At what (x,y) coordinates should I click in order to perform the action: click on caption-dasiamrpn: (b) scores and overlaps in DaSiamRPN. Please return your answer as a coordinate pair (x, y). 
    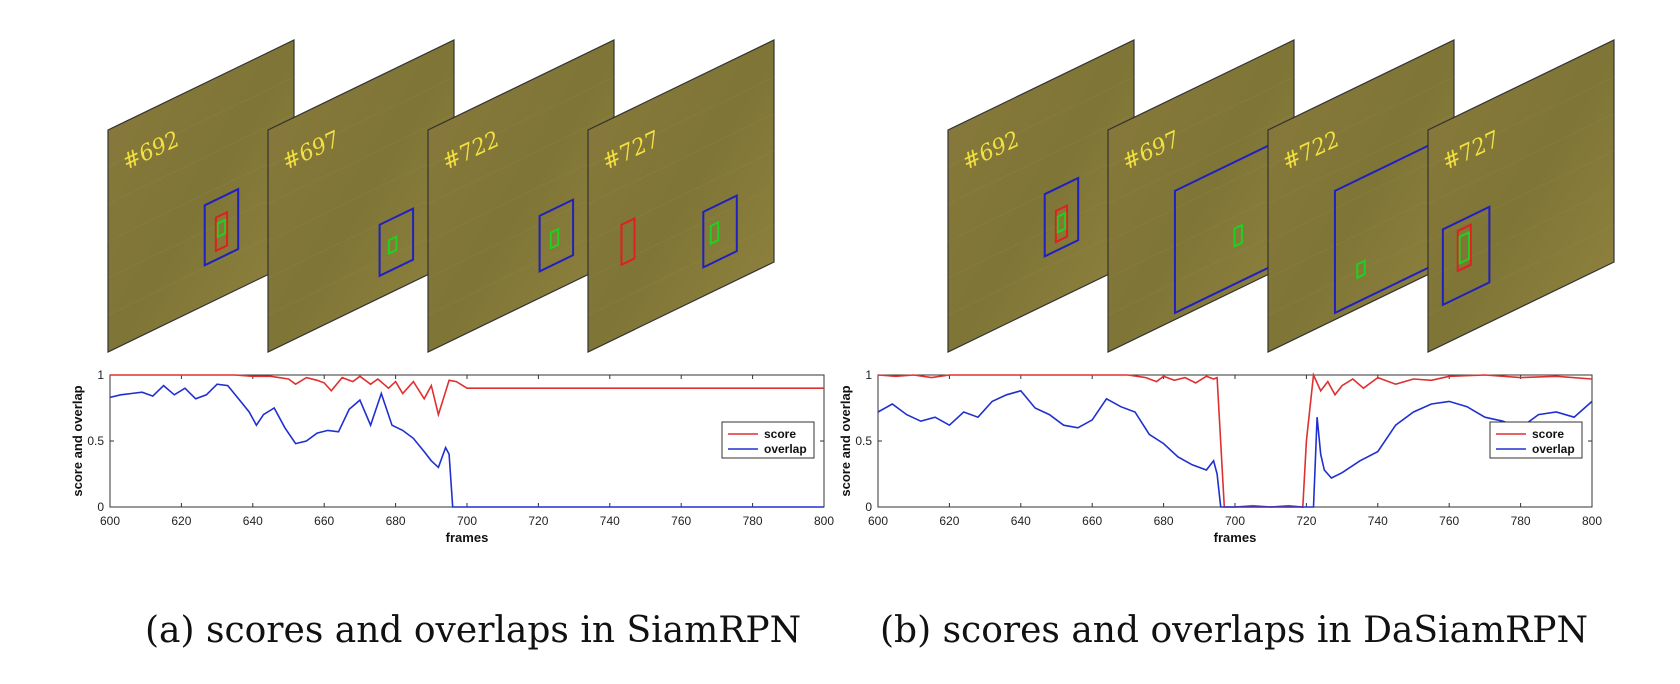
    Looking at the image, I should click on (1234, 630).